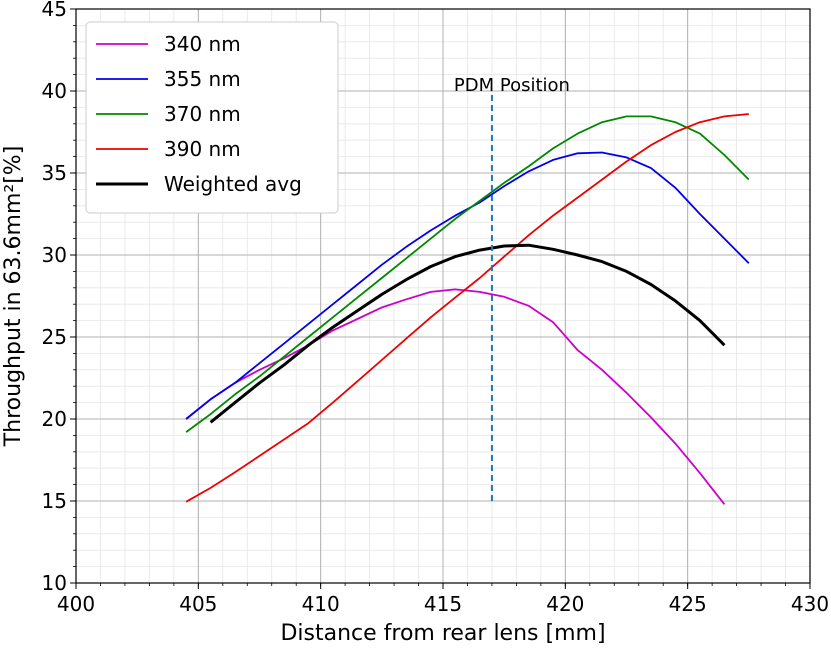  I want to click on x-tick-label: 415, so click(443, 604).